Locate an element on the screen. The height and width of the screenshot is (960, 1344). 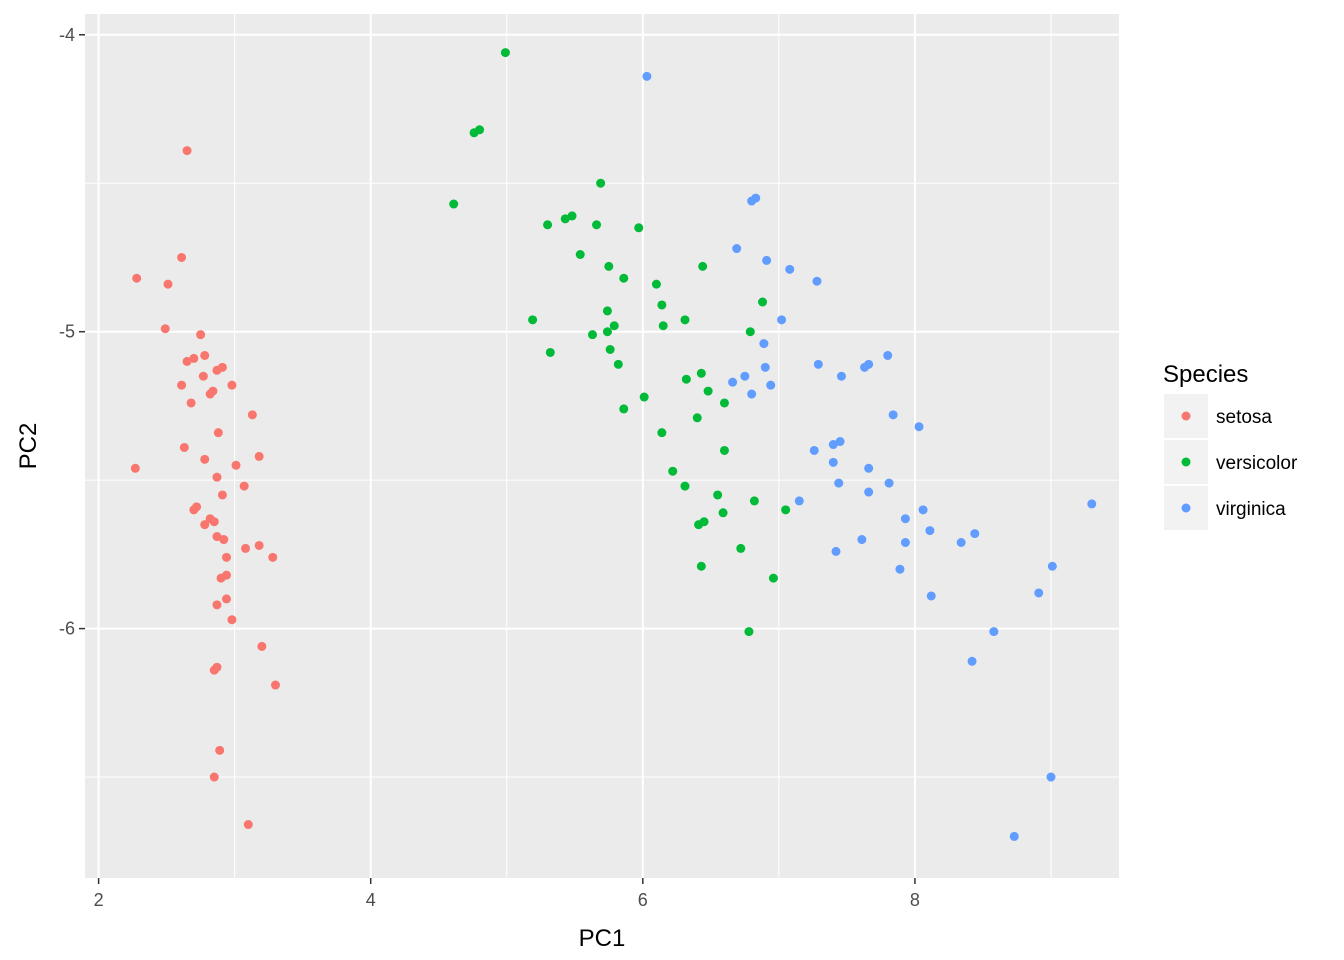
x-axis-ticks: 2 4 6 8 is located at coordinates (507, 894).